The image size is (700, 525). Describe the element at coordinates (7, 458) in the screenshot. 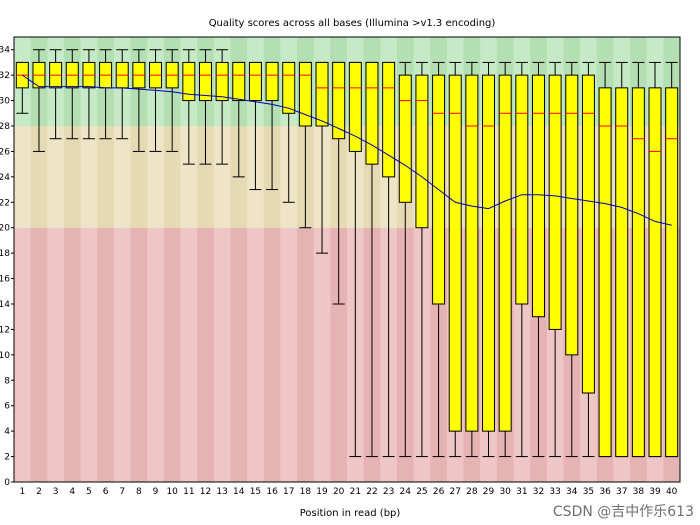

I see `y-tick-label: 2` at that location.